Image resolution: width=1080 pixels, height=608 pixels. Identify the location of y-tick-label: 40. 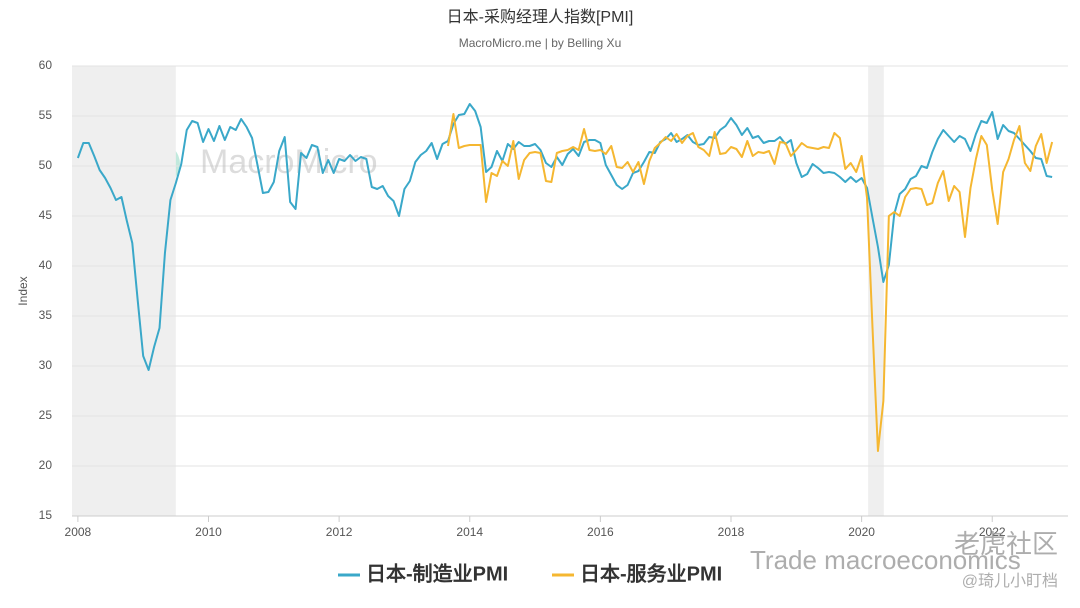
(46, 265).